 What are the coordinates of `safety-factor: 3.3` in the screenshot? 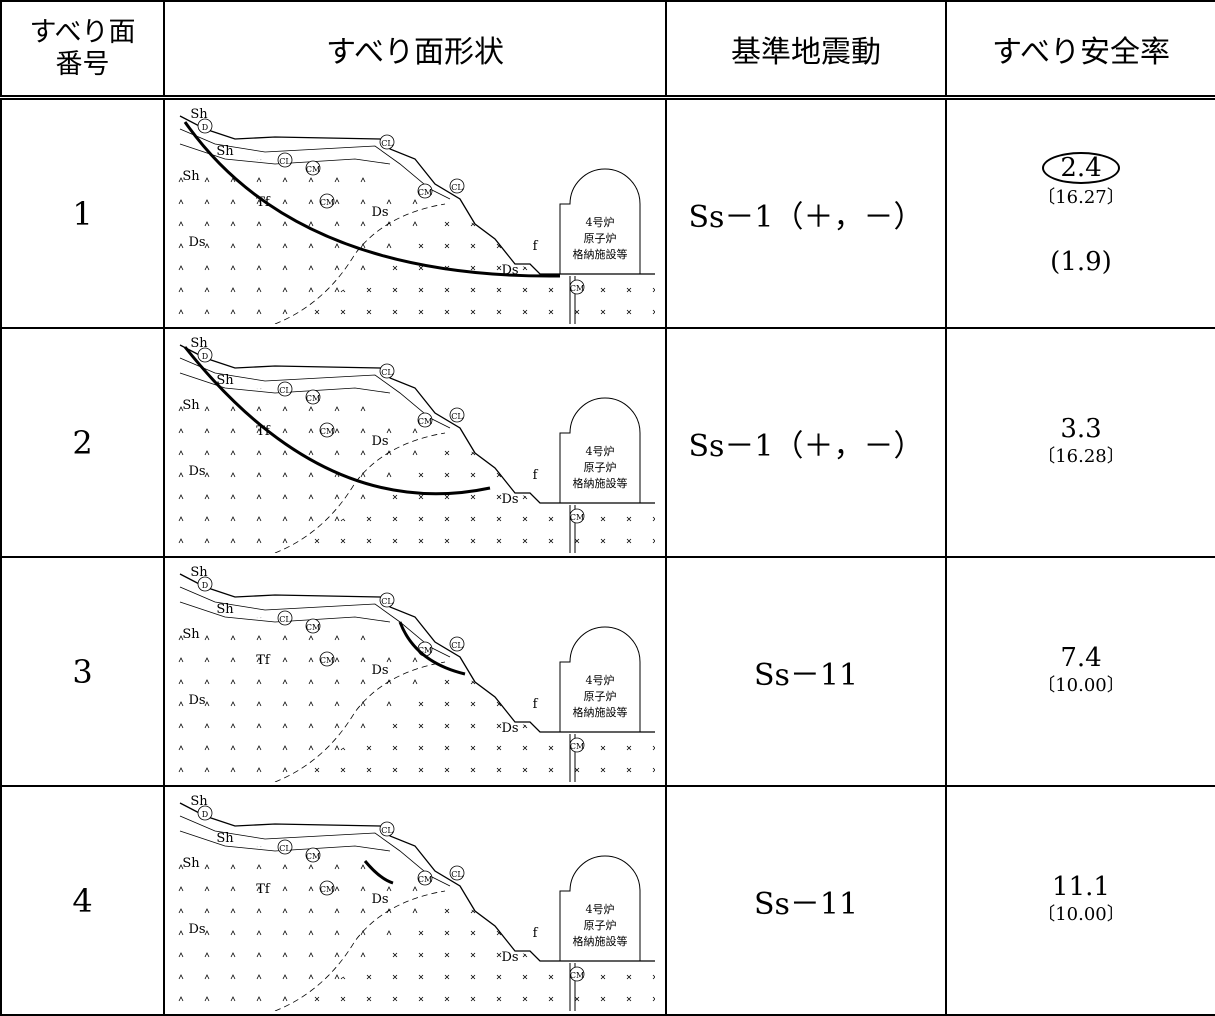 It's located at (1081, 428).